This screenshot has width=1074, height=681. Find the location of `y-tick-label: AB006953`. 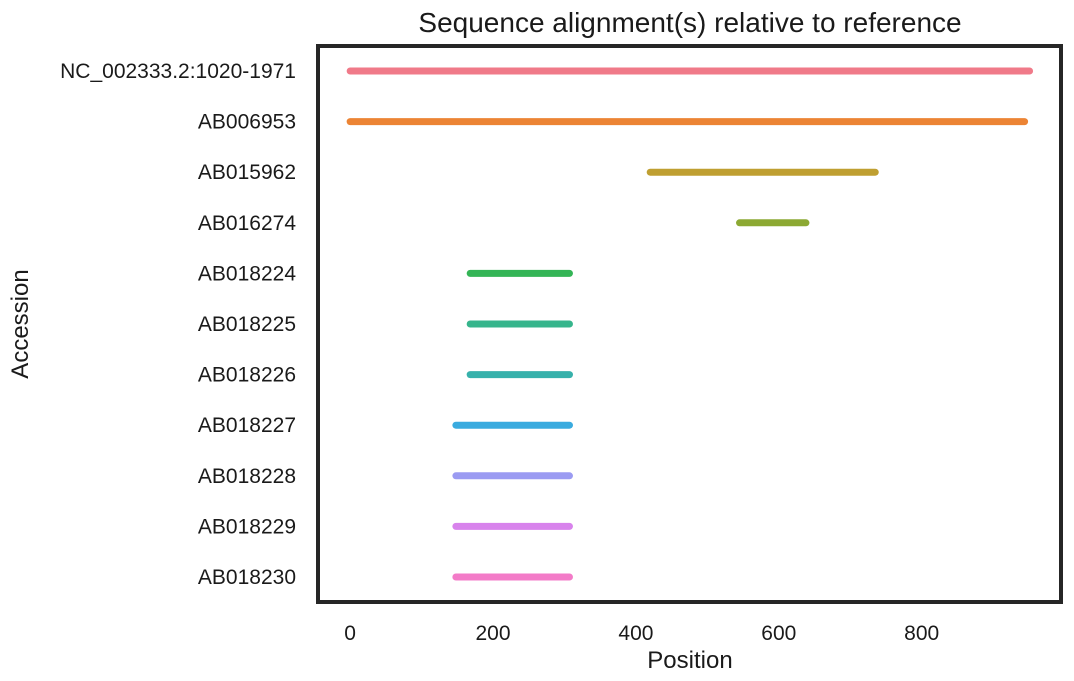

y-tick-label: AB006953 is located at coordinates (247, 122).